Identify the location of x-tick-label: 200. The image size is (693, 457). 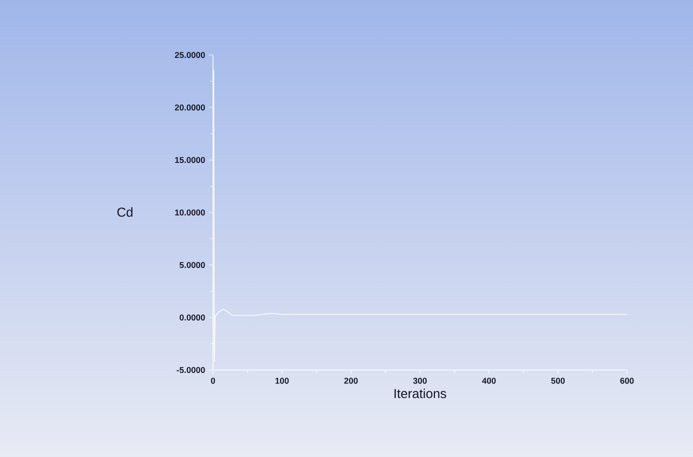
(351, 381).